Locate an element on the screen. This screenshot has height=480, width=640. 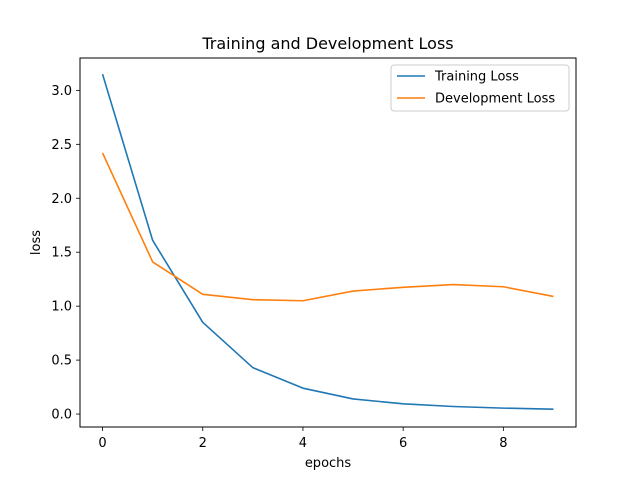
legend-box is located at coordinates (480, 88).